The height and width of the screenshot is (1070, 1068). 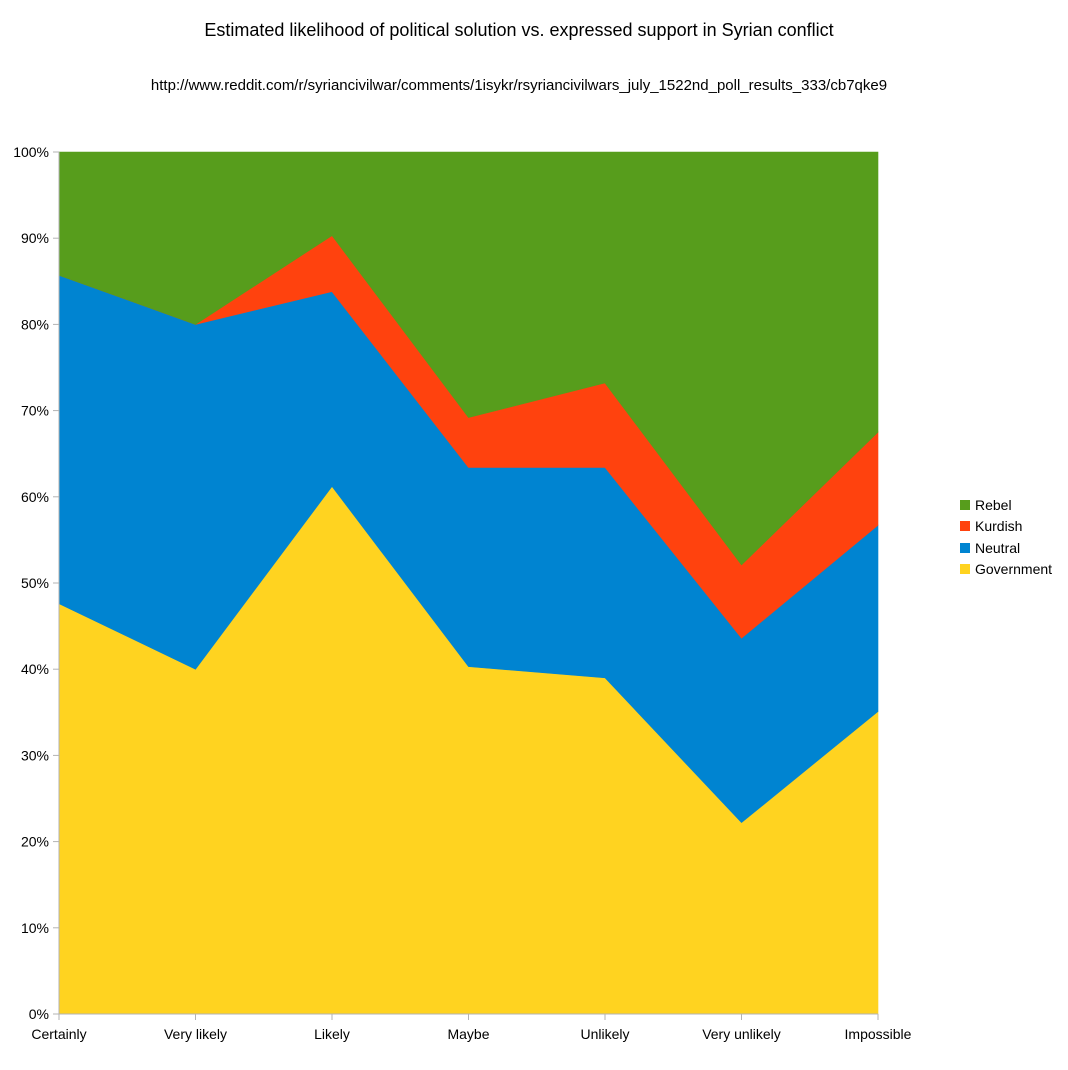 What do you see at coordinates (35, 583) in the screenshot?
I see `y-tick-label: 50%` at bounding box center [35, 583].